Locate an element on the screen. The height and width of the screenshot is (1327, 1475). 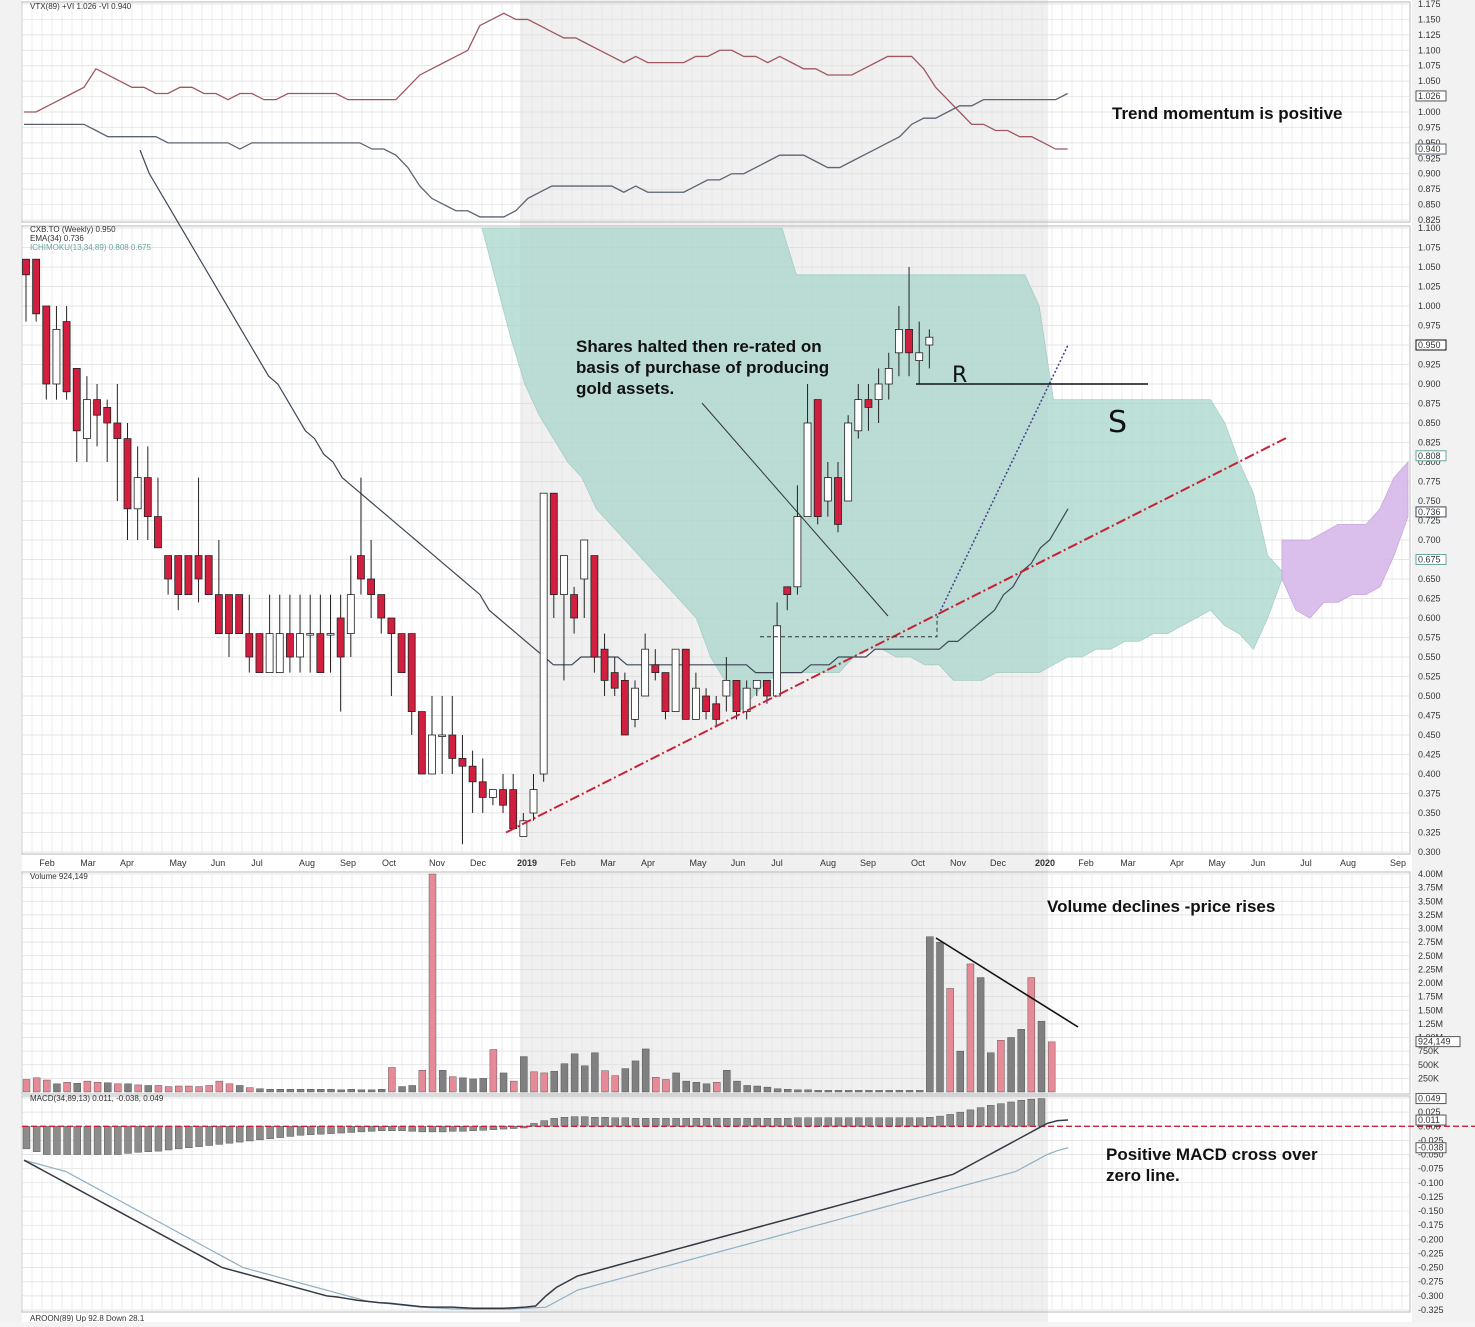
x-axis-tick-label: May is located at coordinates (178, 863).